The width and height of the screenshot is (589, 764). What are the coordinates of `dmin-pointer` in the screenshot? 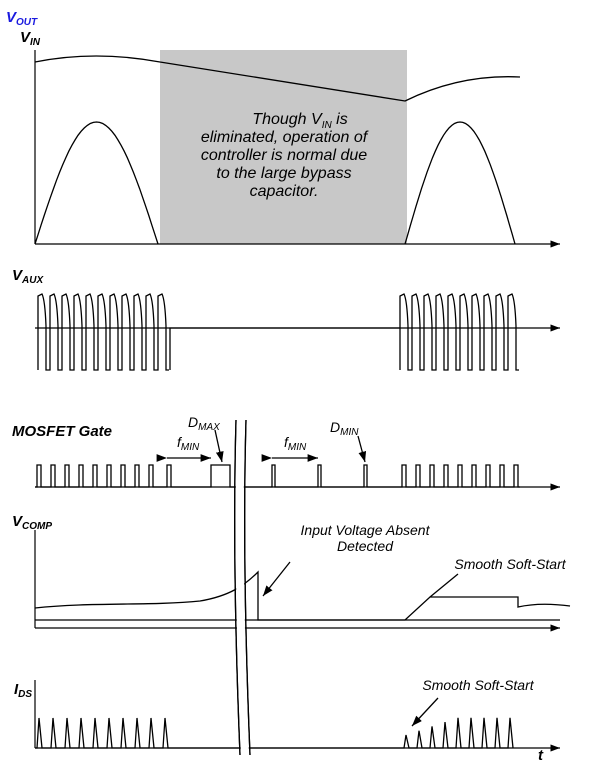 It's located at (362, 449).